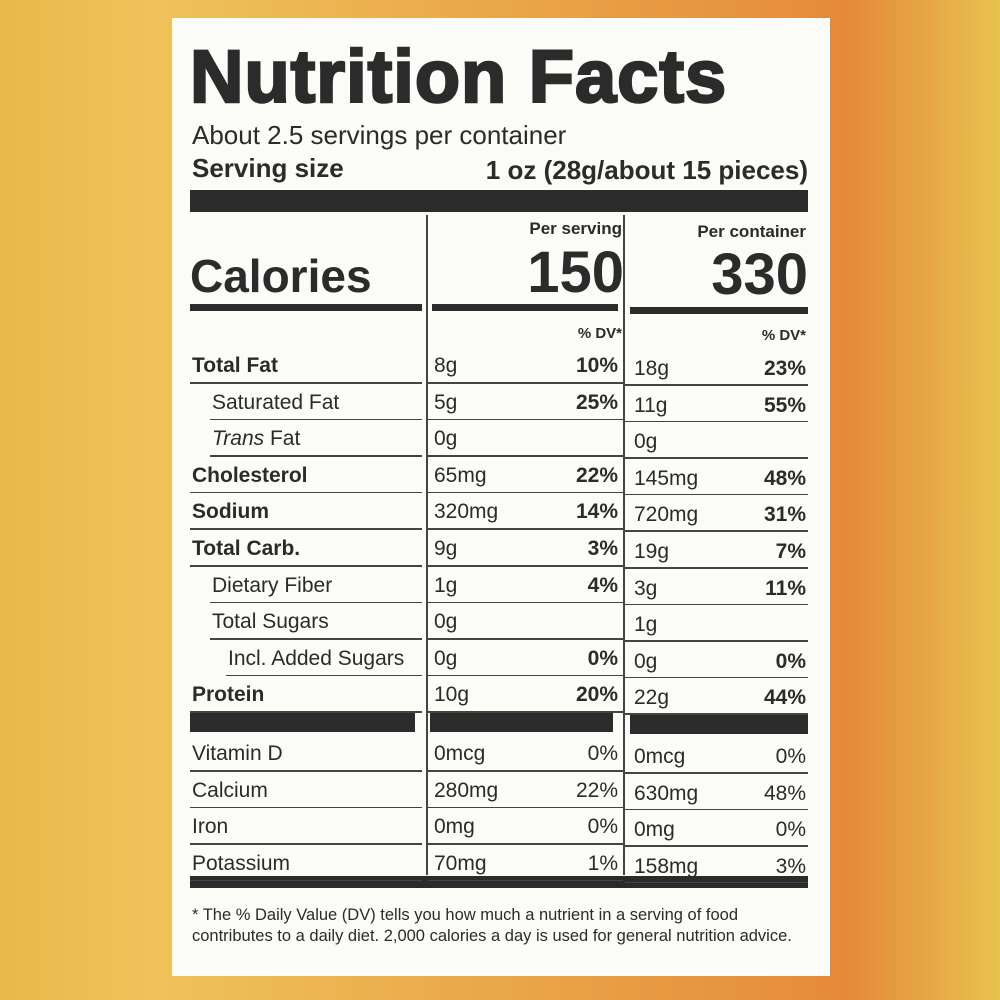 The image size is (1000, 1000). Describe the element at coordinates (596, 512) in the screenshot. I see `serving-dv: 14%` at that location.